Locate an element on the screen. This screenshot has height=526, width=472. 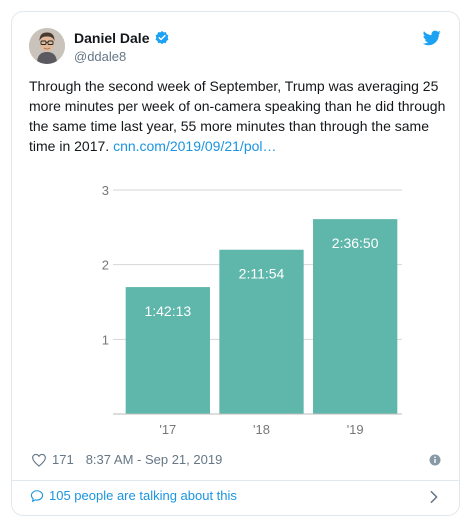
author-name-row: Daniel Dale is located at coordinates (122, 38).